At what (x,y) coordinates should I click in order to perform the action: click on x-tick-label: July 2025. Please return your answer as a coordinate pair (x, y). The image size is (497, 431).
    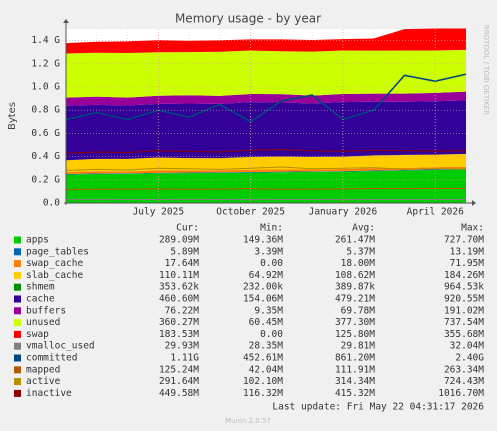
    Looking at the image, I should click on (158, 212).